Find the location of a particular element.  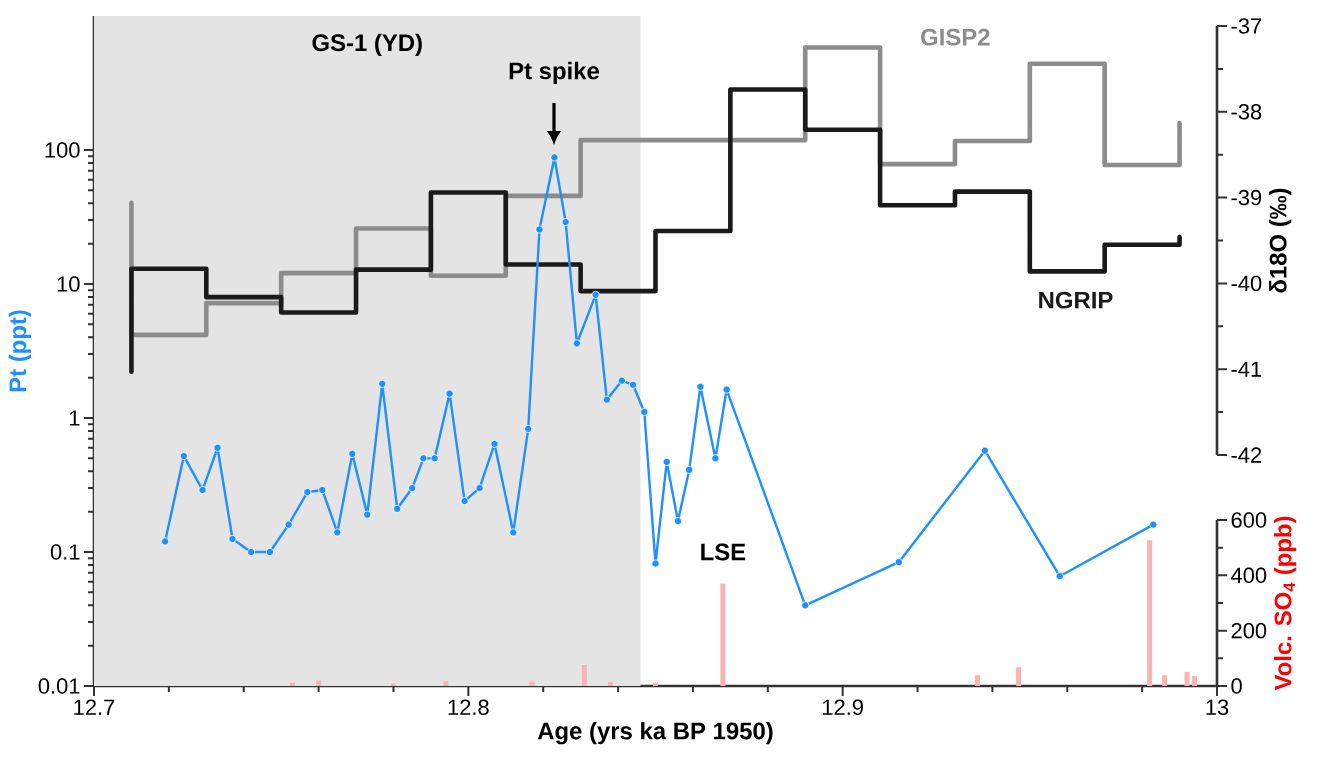

series-label: NGRIP is located at coordinates (1076, 300).